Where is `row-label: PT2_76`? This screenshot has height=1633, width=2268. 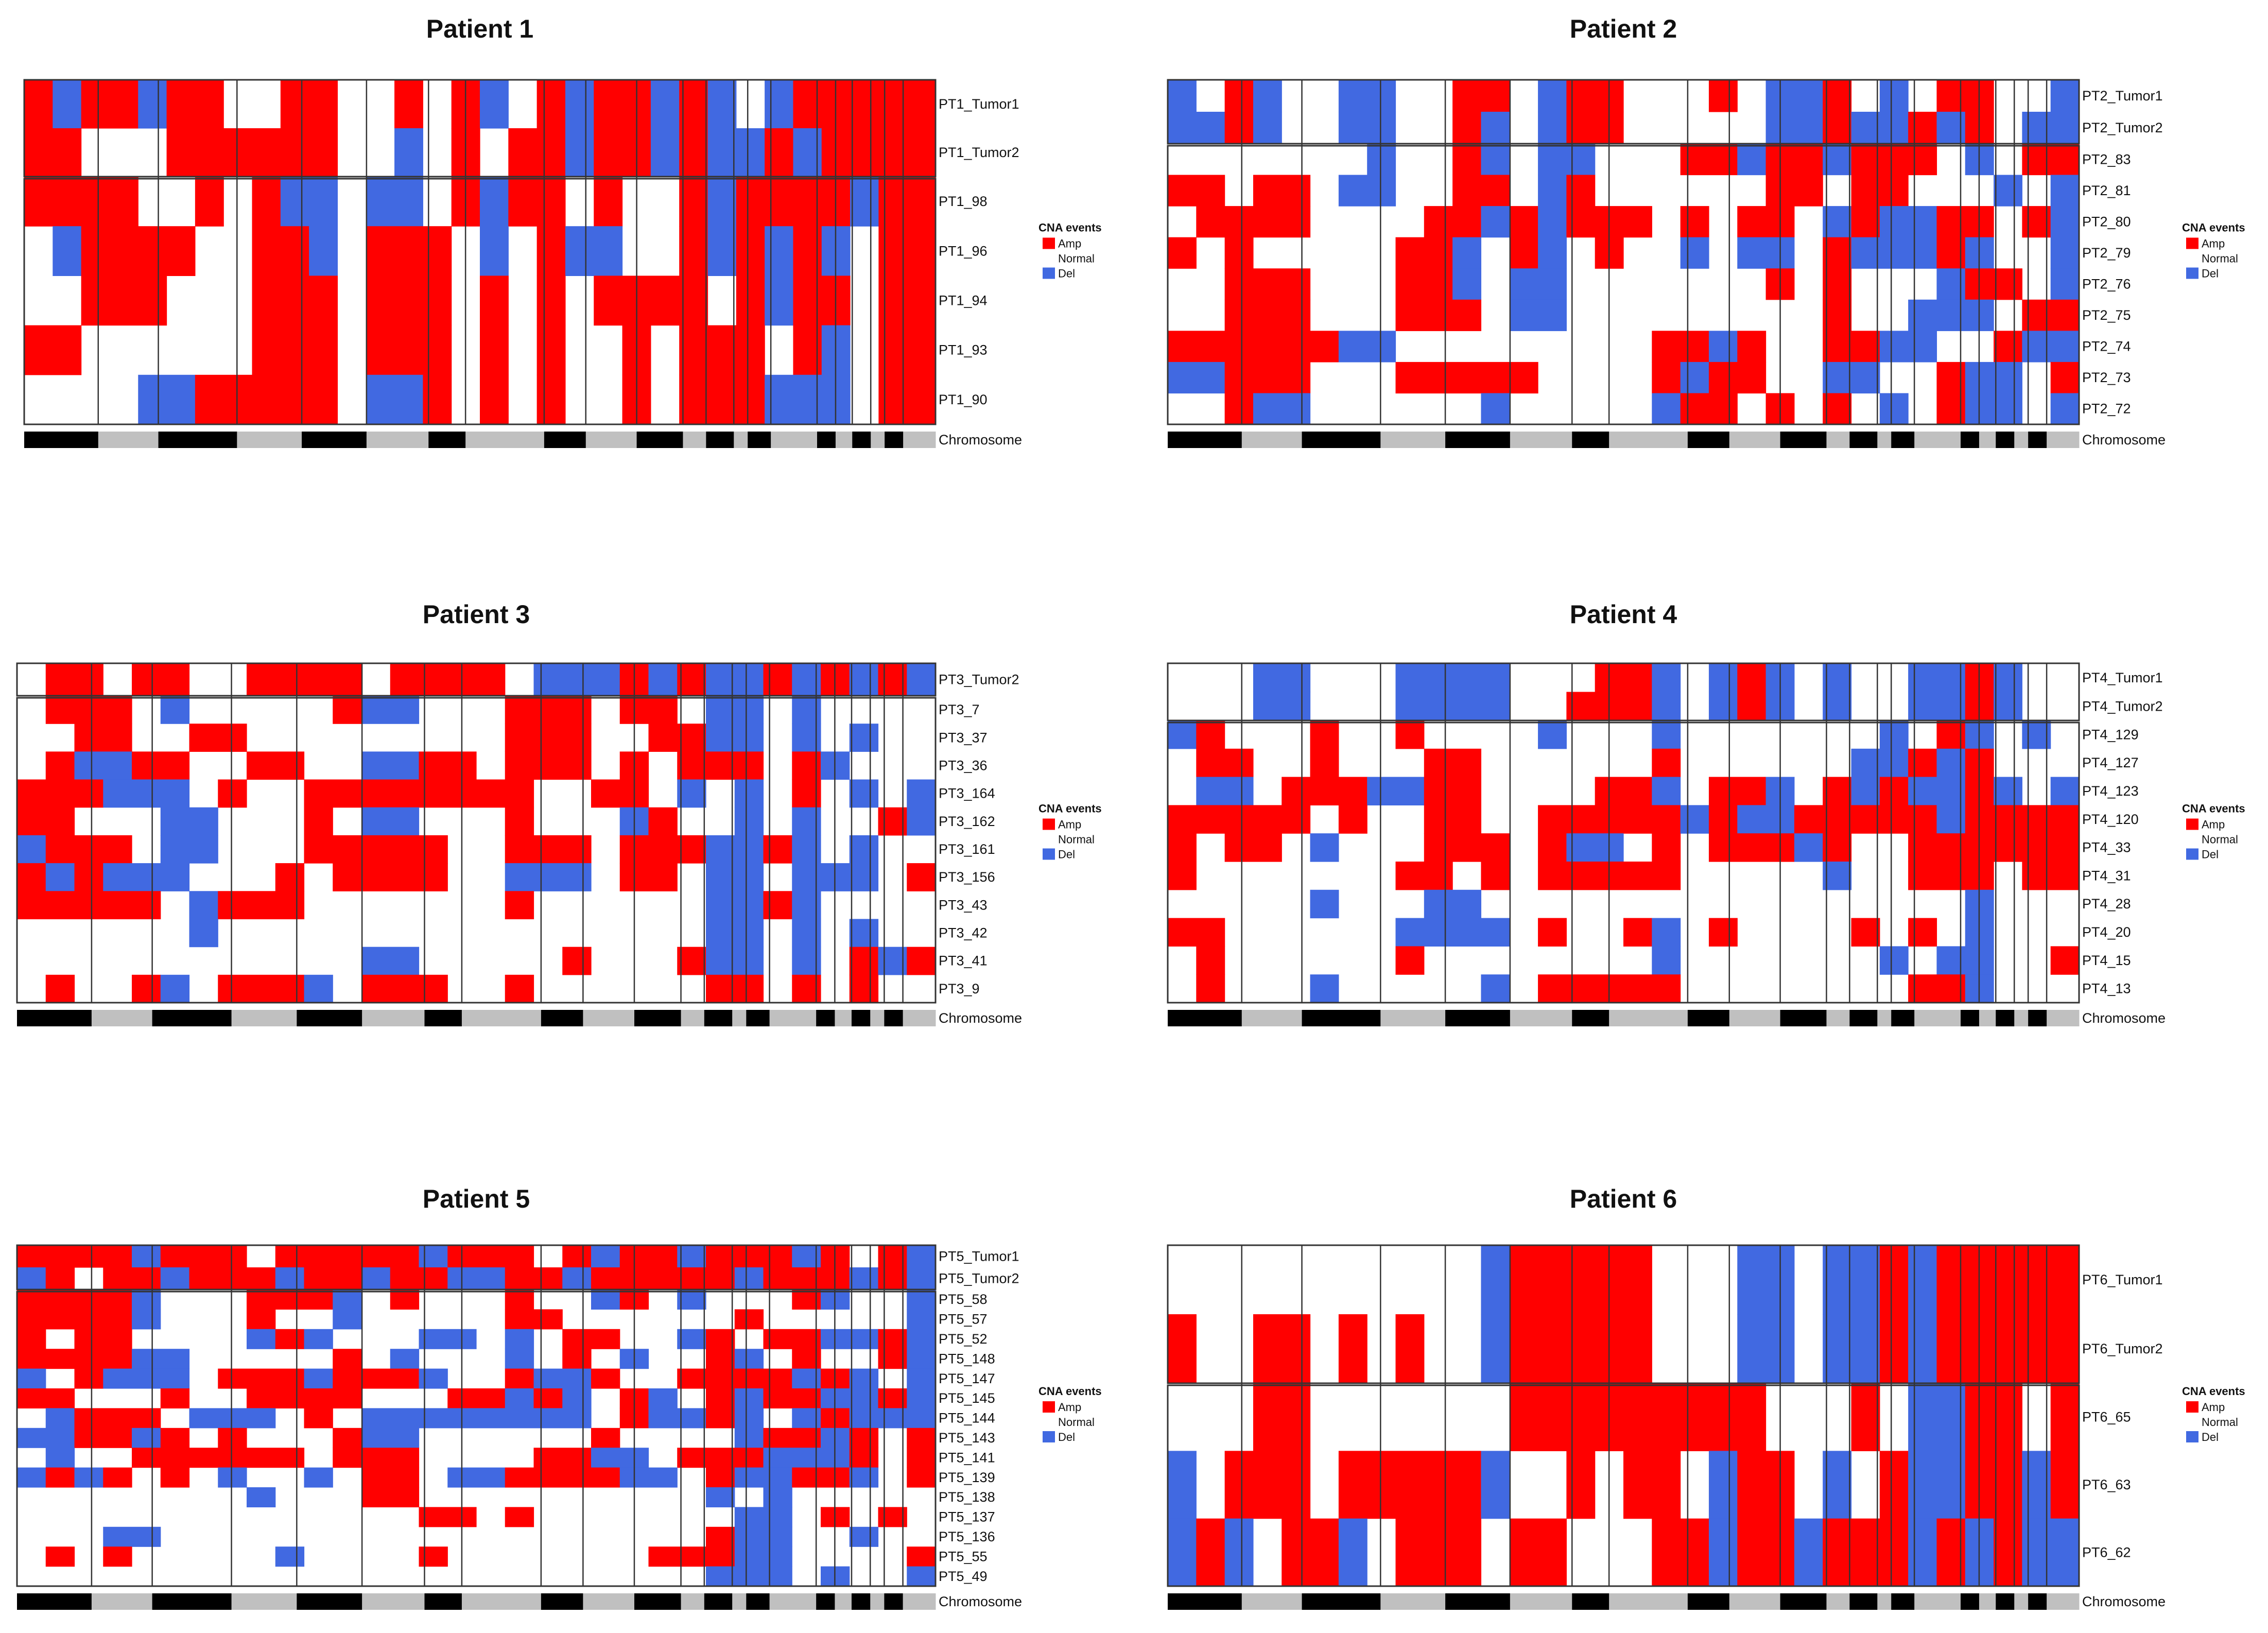 row-label: PT2_76 is located at coordinates (2106, 284).